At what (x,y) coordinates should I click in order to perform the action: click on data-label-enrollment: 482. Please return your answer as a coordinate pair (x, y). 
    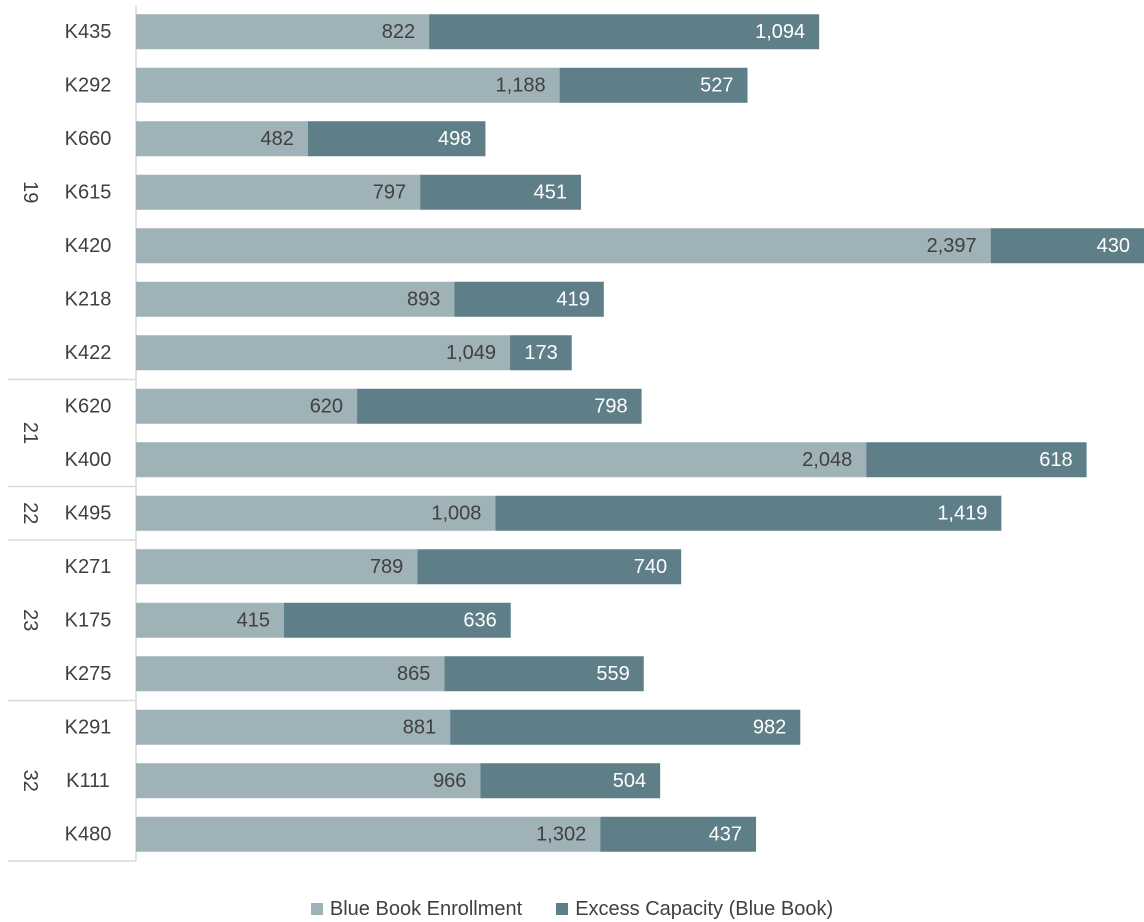
    Looking at the image, I should click on (276, 139).